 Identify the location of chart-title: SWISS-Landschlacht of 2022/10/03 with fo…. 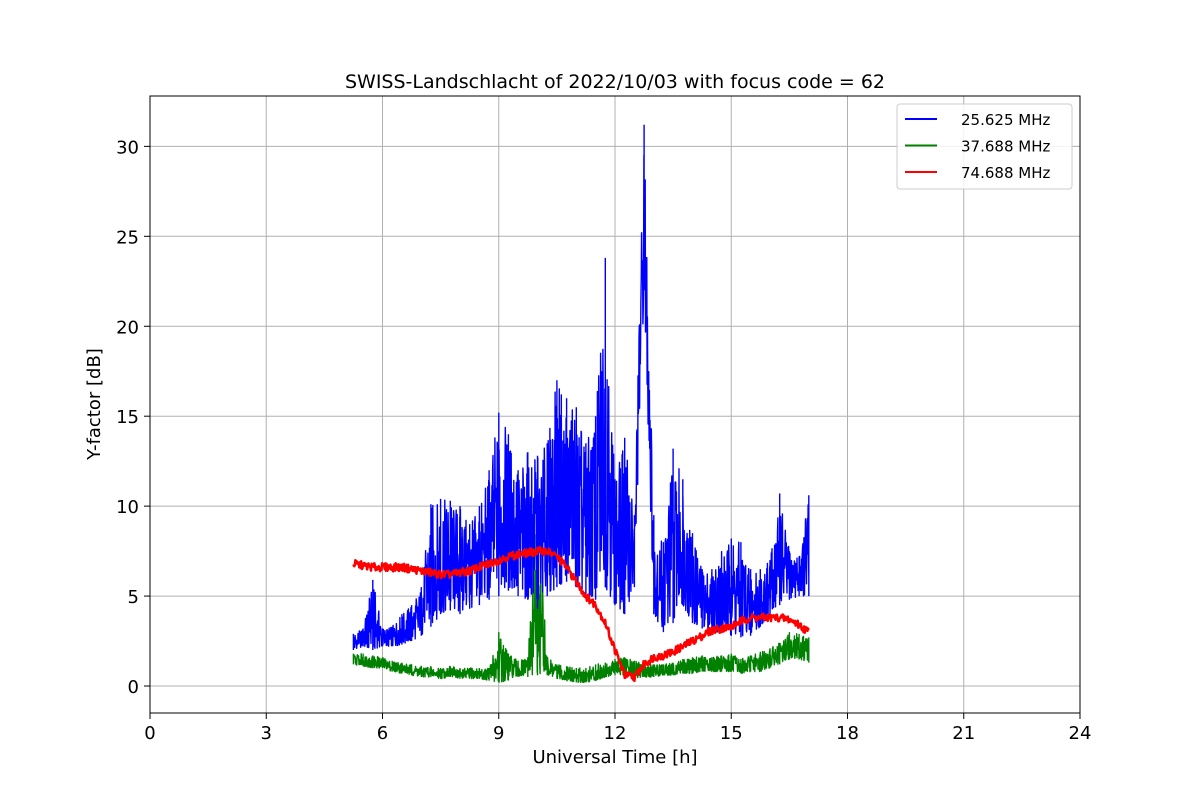
(615, 82).